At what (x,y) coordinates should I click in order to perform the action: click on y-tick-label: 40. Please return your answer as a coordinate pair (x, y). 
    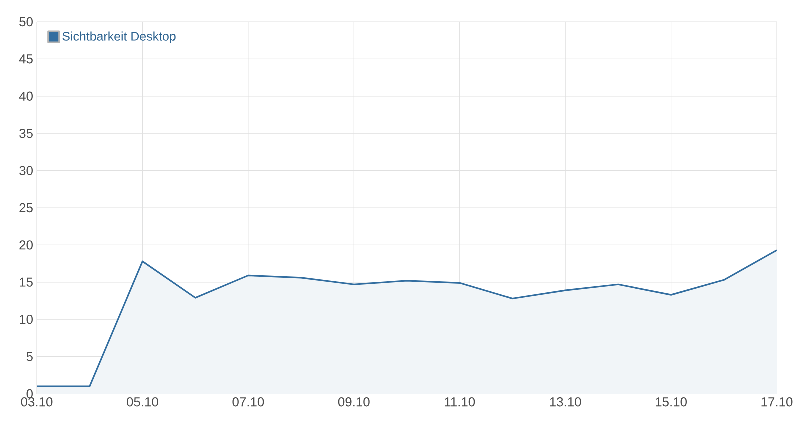
    Looking at the image, I should click on (26, 96).